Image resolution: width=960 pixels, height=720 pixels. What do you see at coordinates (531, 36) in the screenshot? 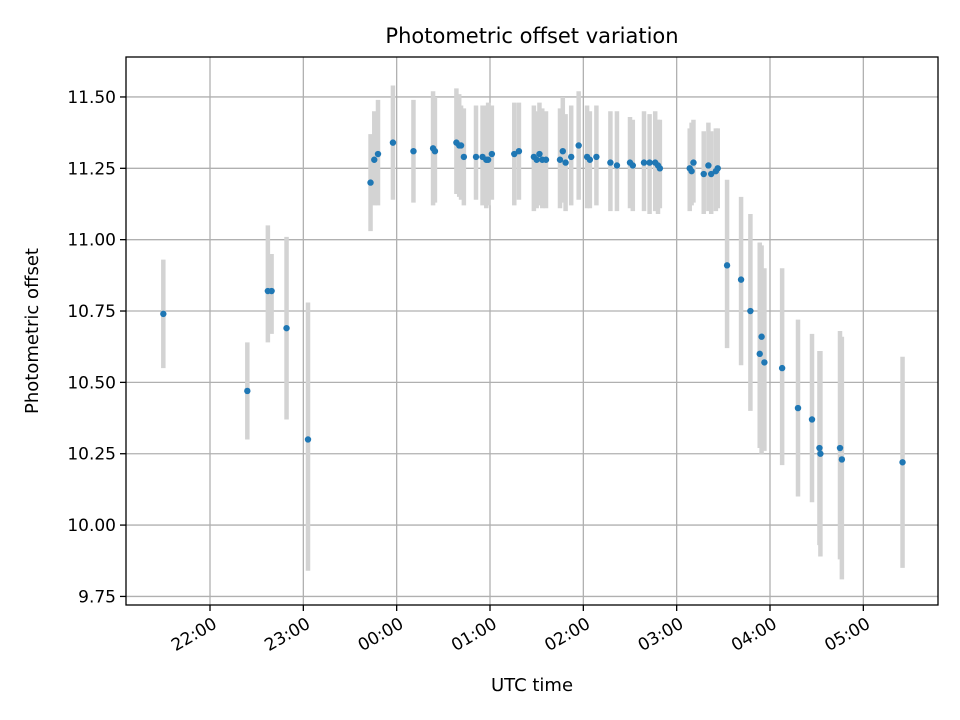
I see `chart-title: Photometric offset variation` at bounding box center [531, 36].